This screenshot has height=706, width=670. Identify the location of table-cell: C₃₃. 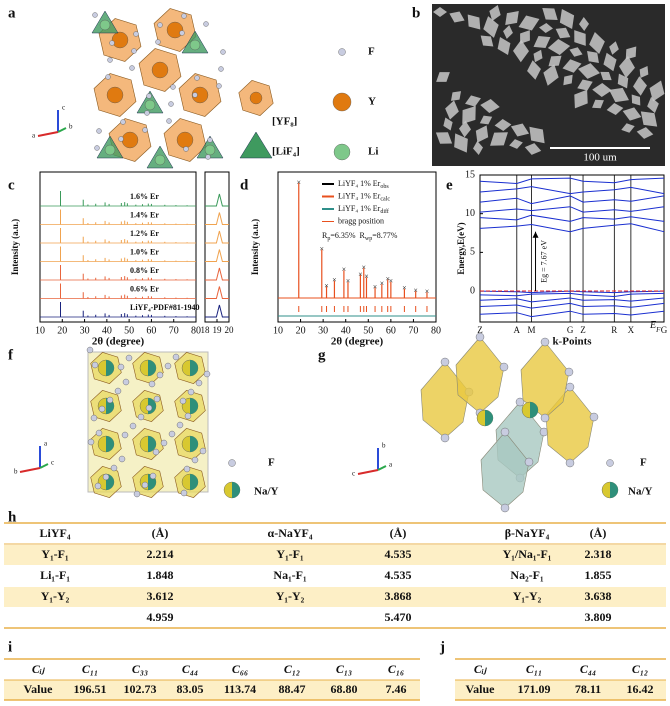
(140, 669).